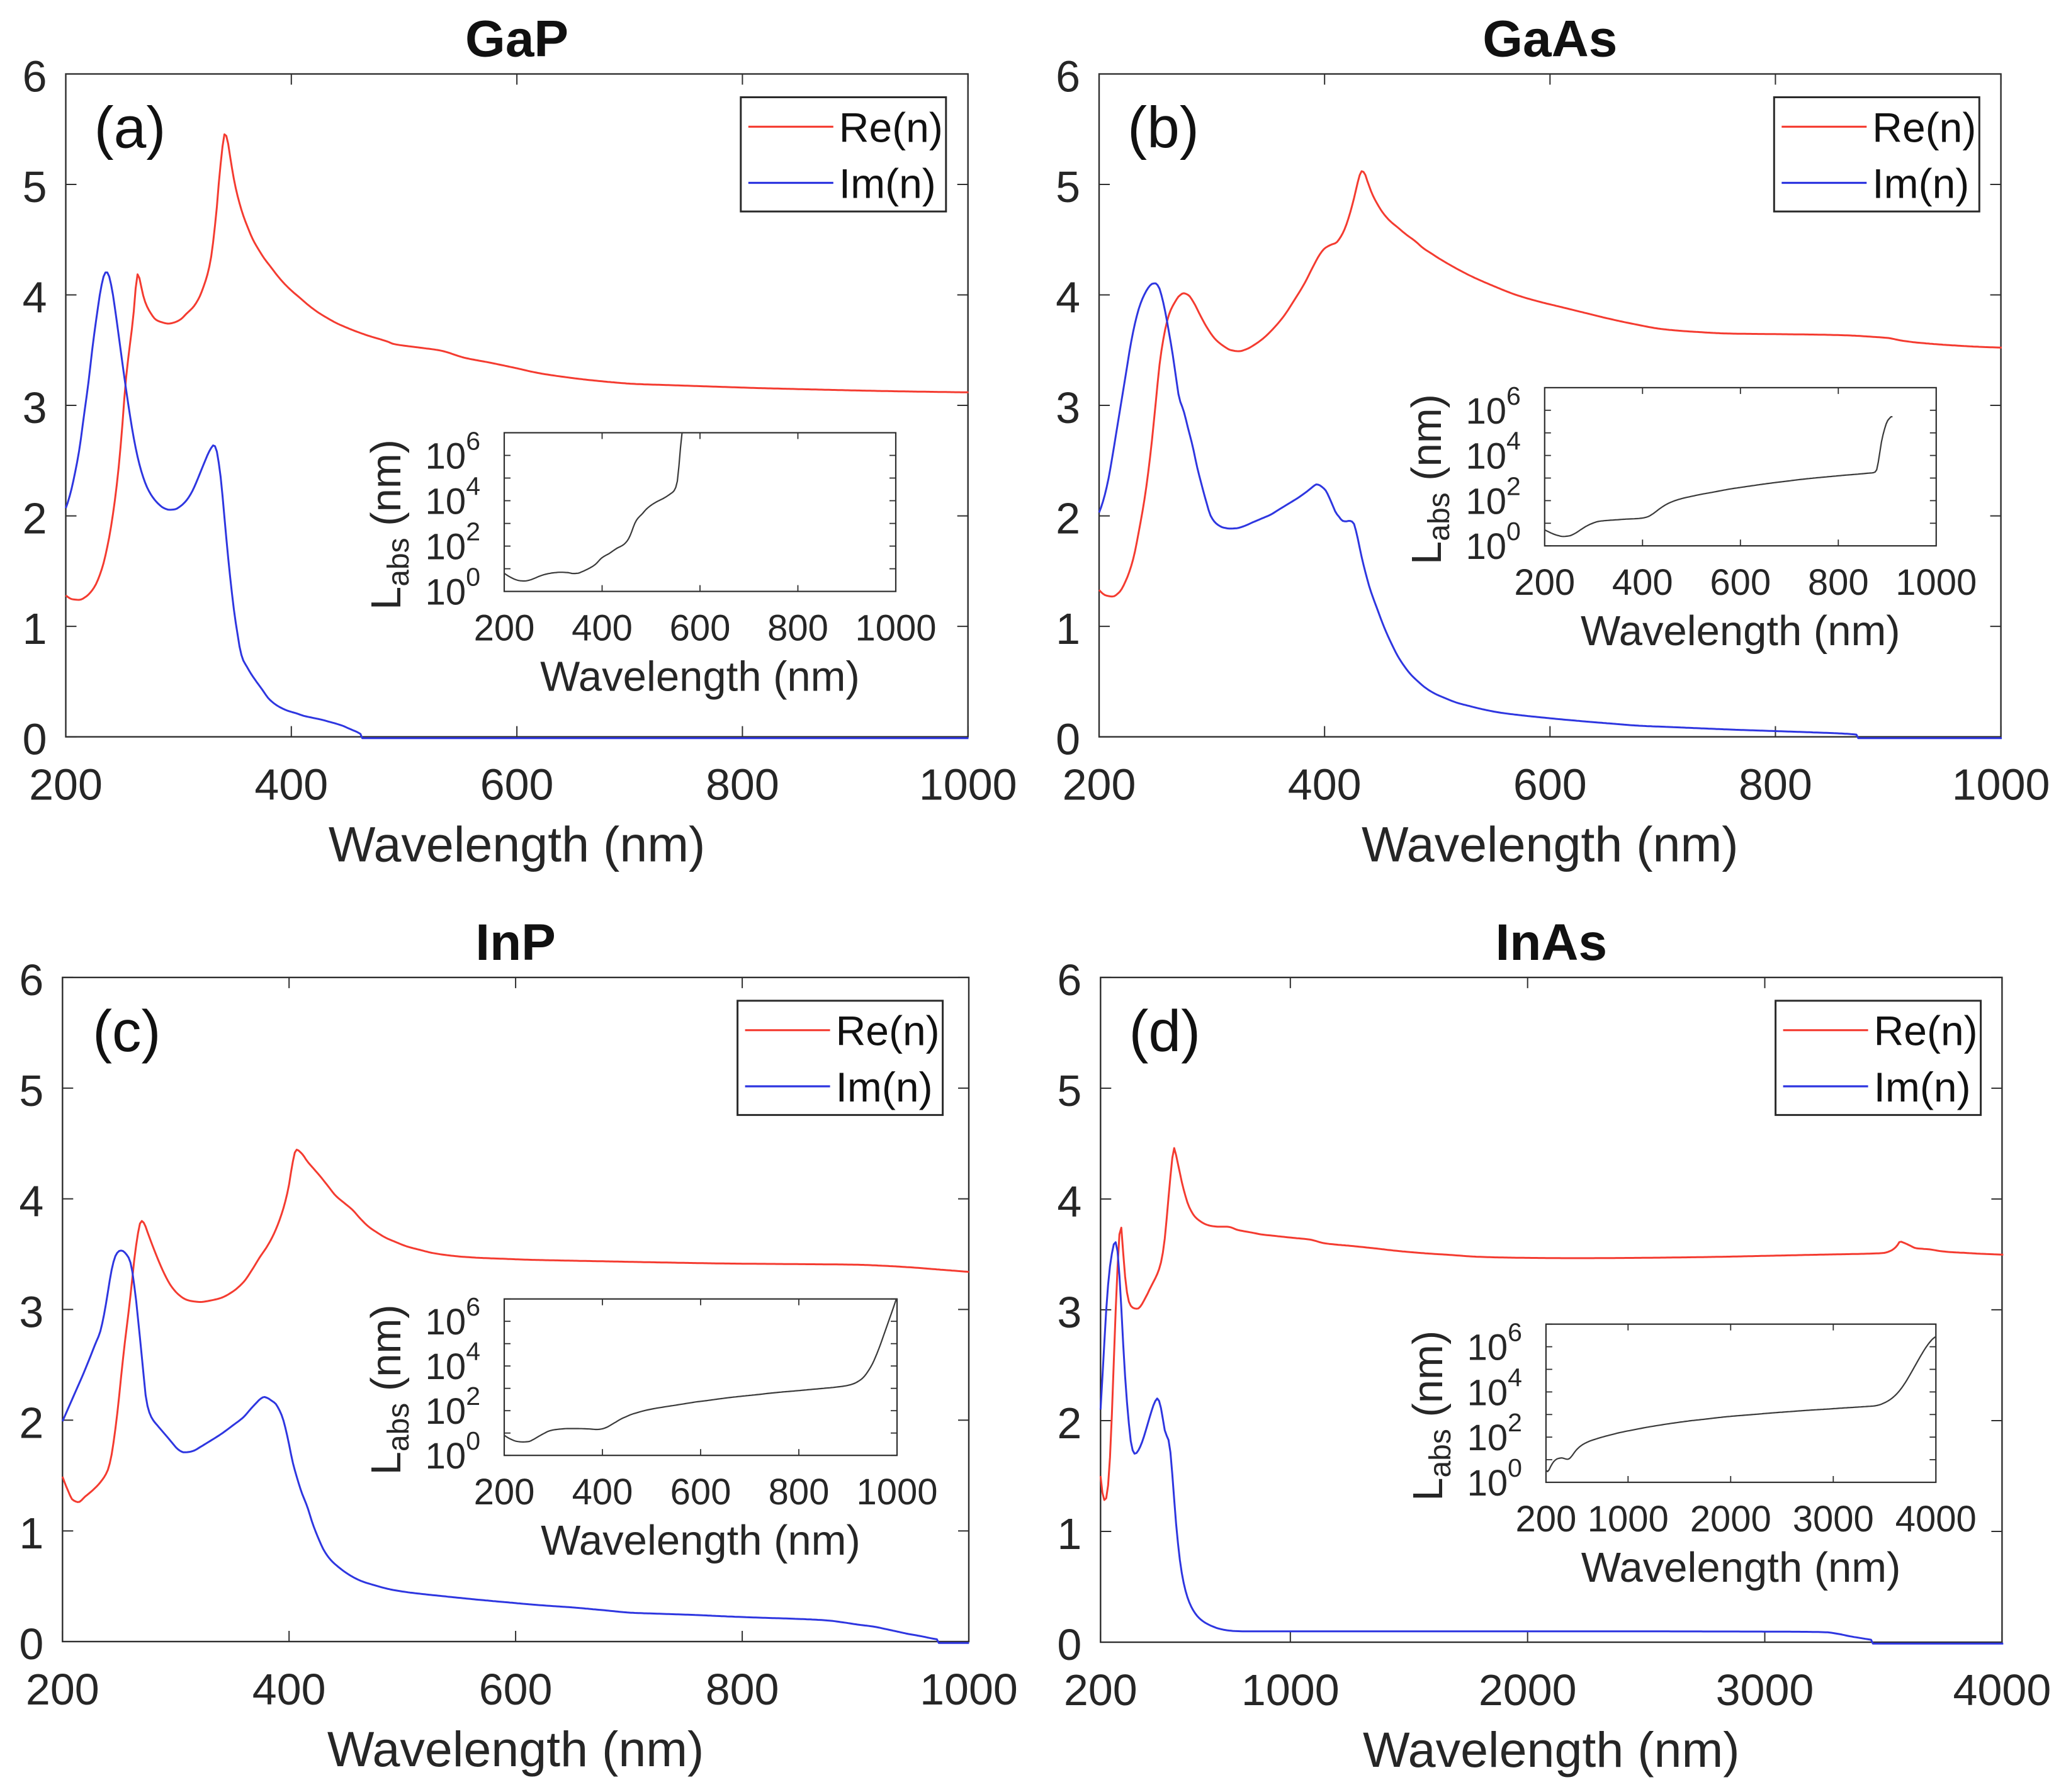 Image resolution: width=2066 pixels, height=1792 pixels. I want to click on svg-text: (c), so click(127, 1031).